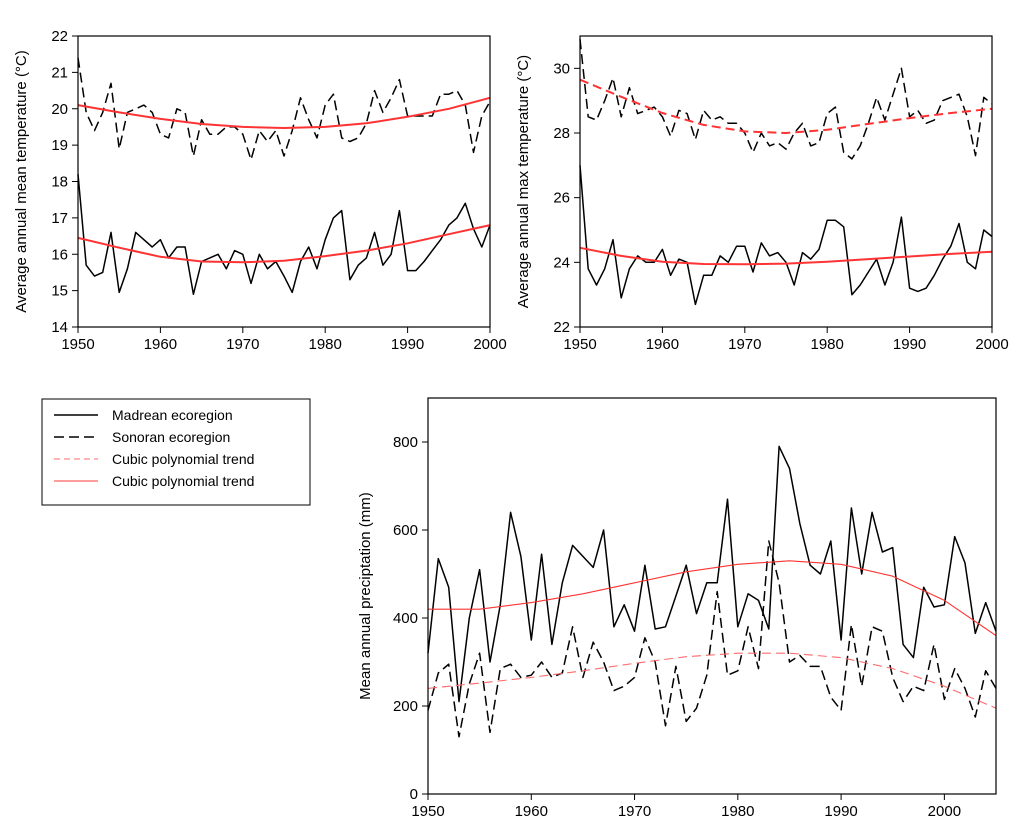  What do you see at coordinates (561, 262) in the screenshot?
I see `y-tick-label: 24` at bounding box center [561, 262].